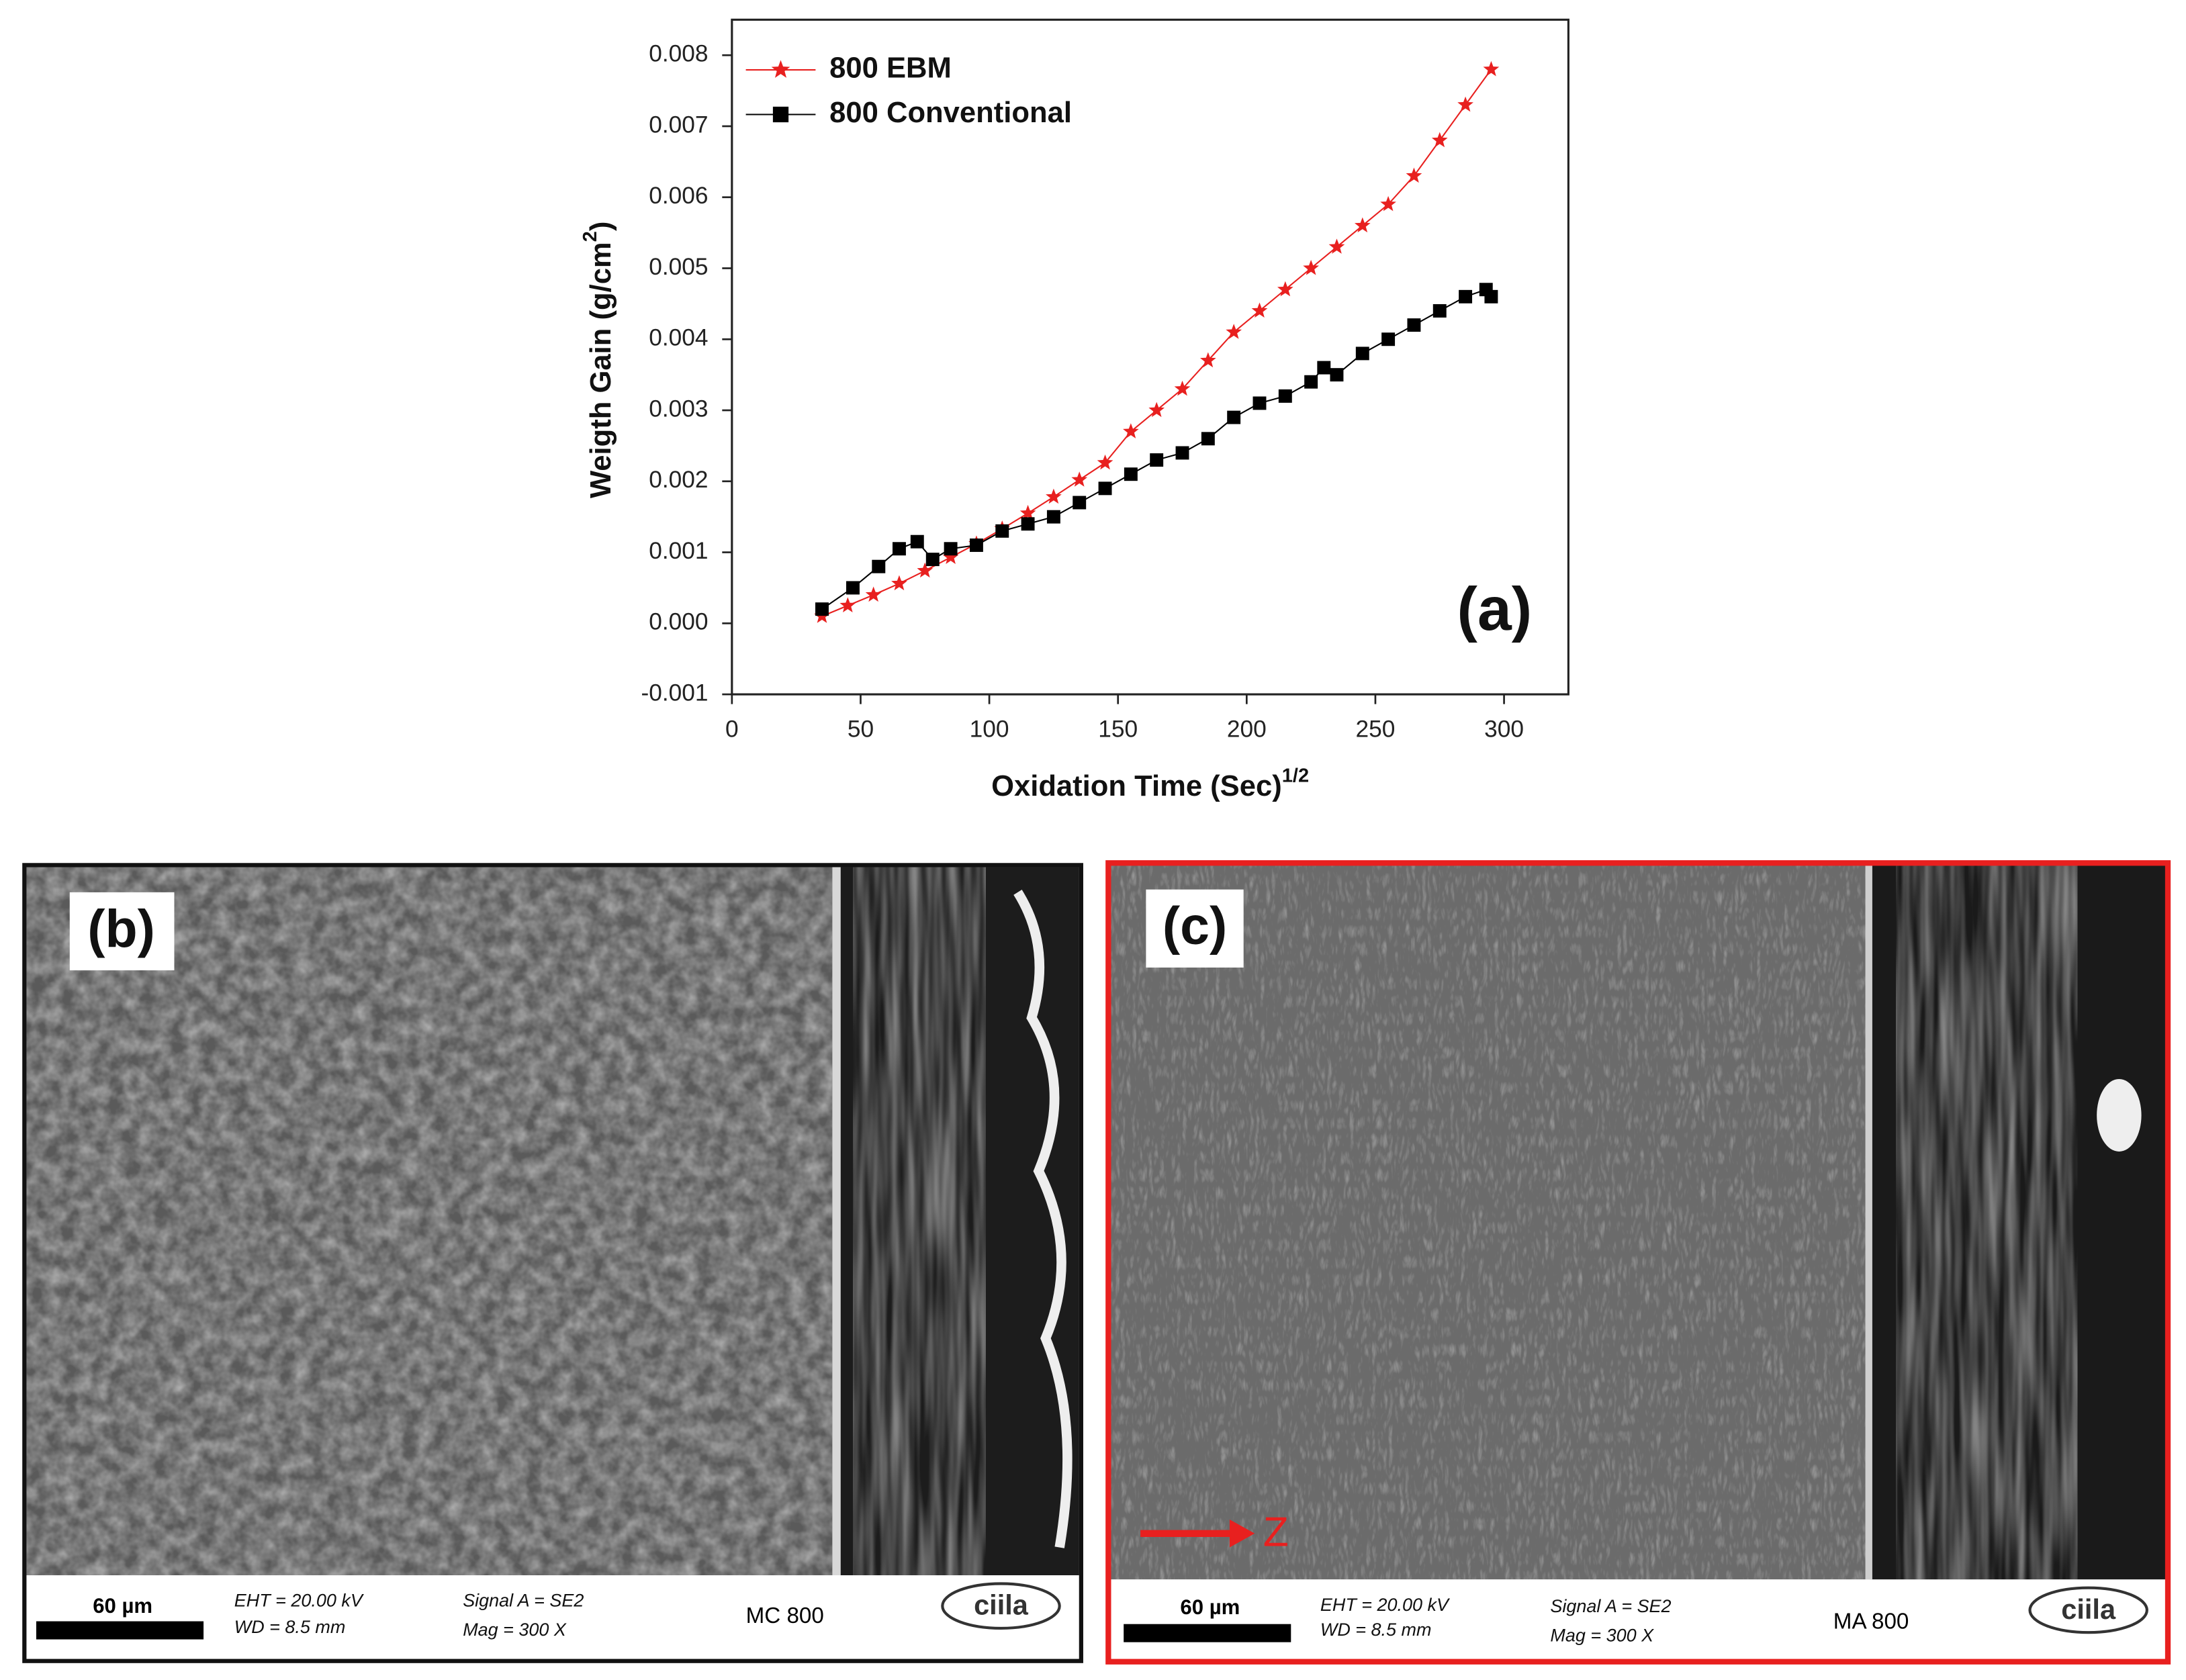 This screenshot has width=2186, height=1680. What do you see at coordinates (1871, 1621) in the screenshot?
I see `sample: MA 800` at bounding box center [1871, 1621].